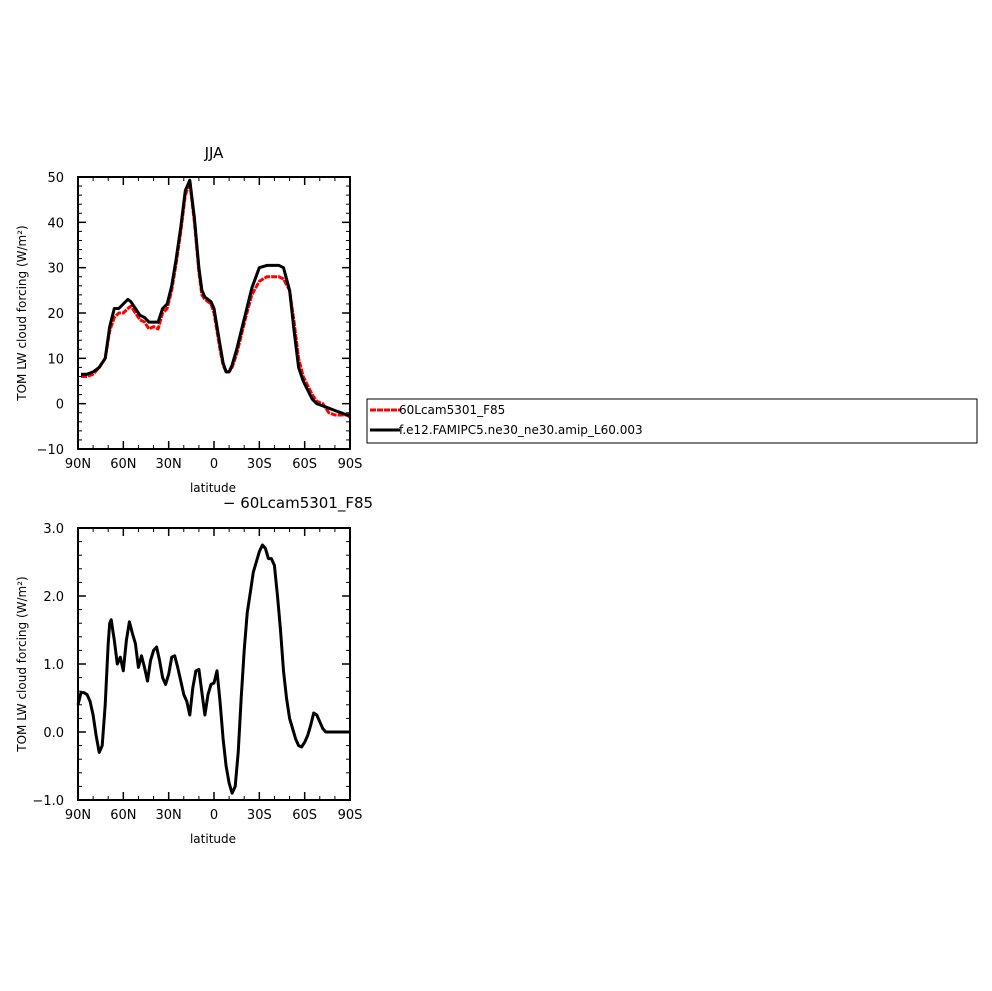 The image size is (992, 991). What do you see at coordinates (53, 529) in the screenshot?
I see `y-tick-label: 3.0` at bounding box center [53, 529].